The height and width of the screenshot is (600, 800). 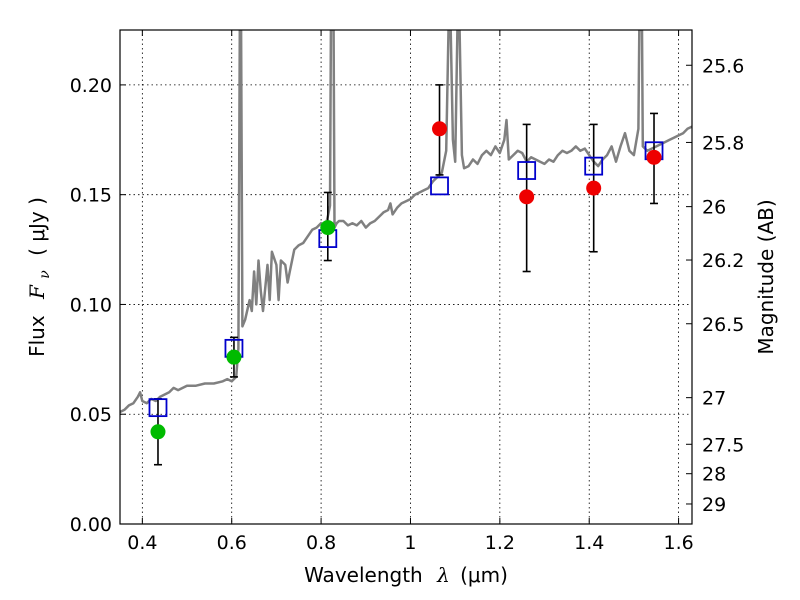 What do you see at coordinates (723, 66) in the screenshot?
I see `magnitude-tick-label: 25.6` at bounding box center [723, 66].